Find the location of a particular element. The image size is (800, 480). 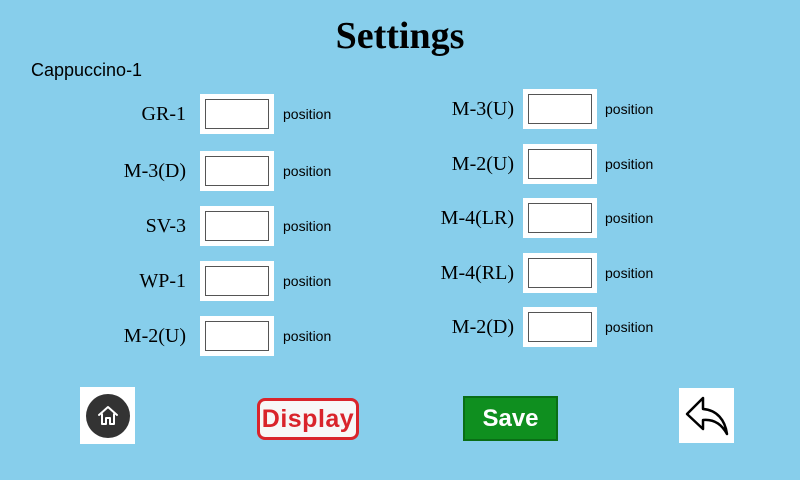

field-row-m3d: M-3(D) position is located at coordinates (180, 171).